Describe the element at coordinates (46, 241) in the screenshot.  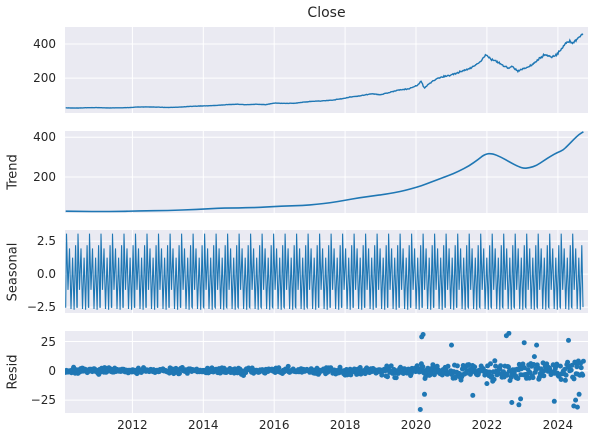
I see `y-tick-label: 2.5` at that location.